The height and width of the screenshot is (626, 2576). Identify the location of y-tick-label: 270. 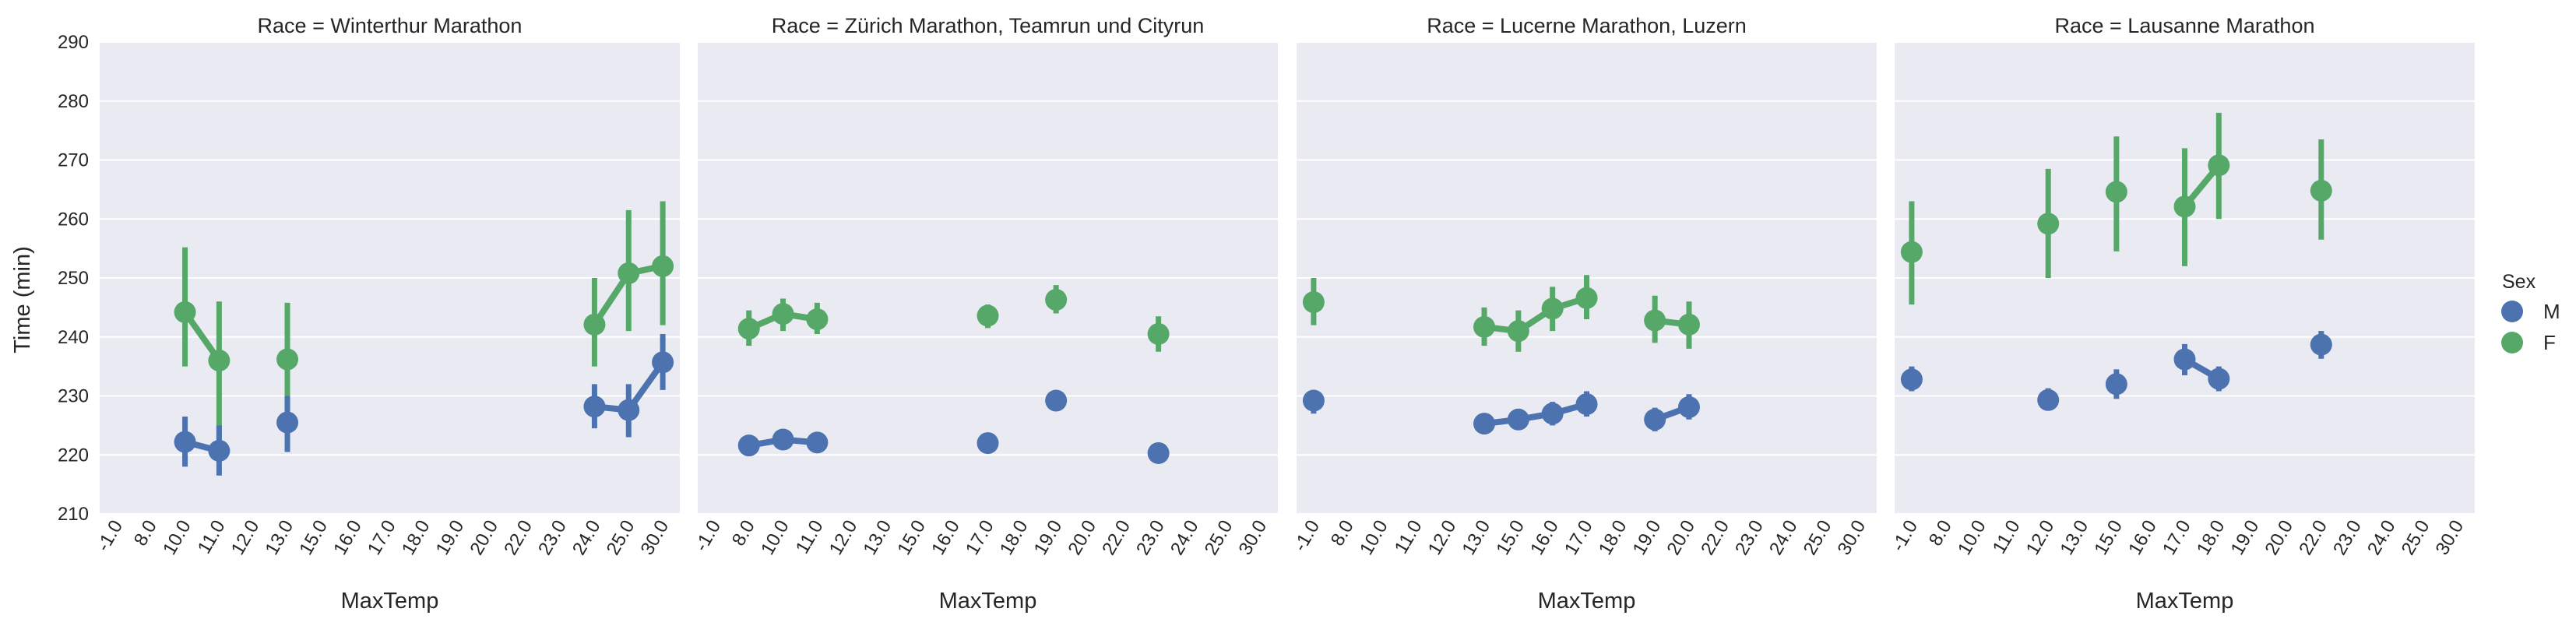
(73, 160).